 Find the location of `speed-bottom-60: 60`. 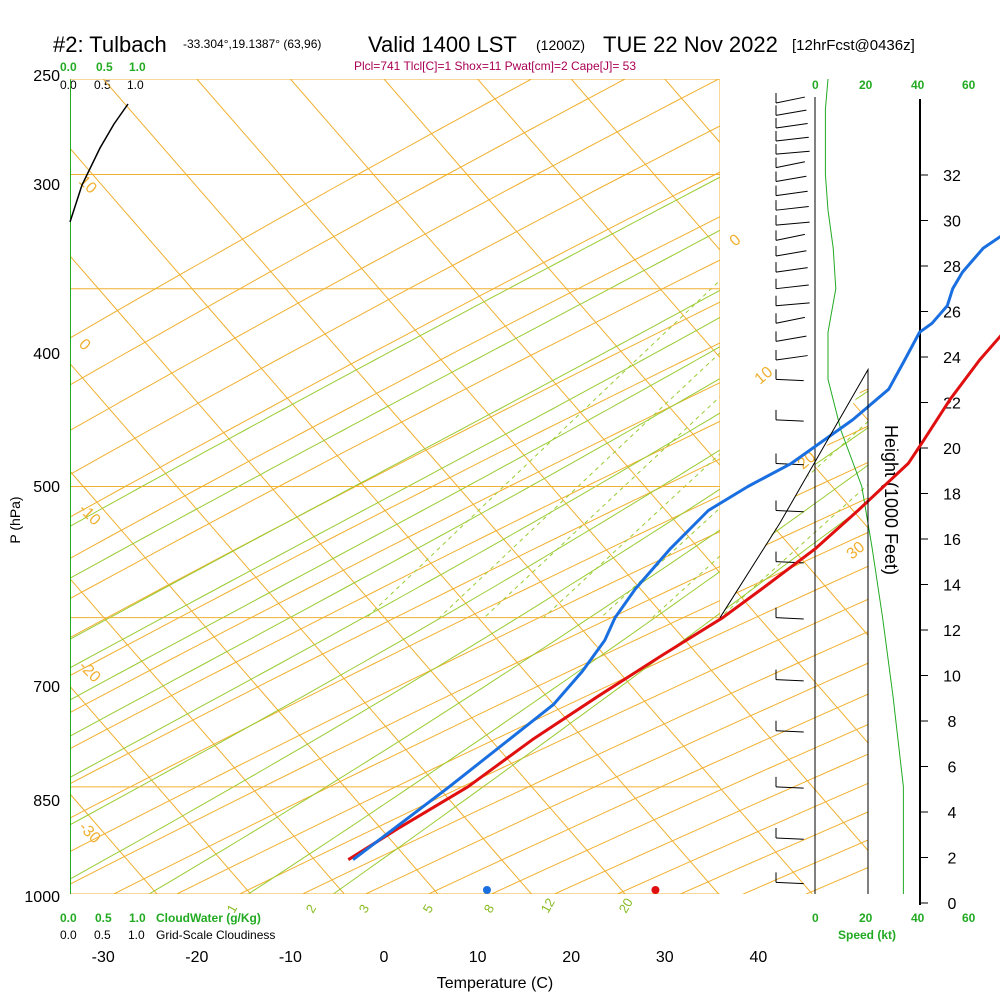

speed-bottom-60: 60 is located at coordinates (969, 918).